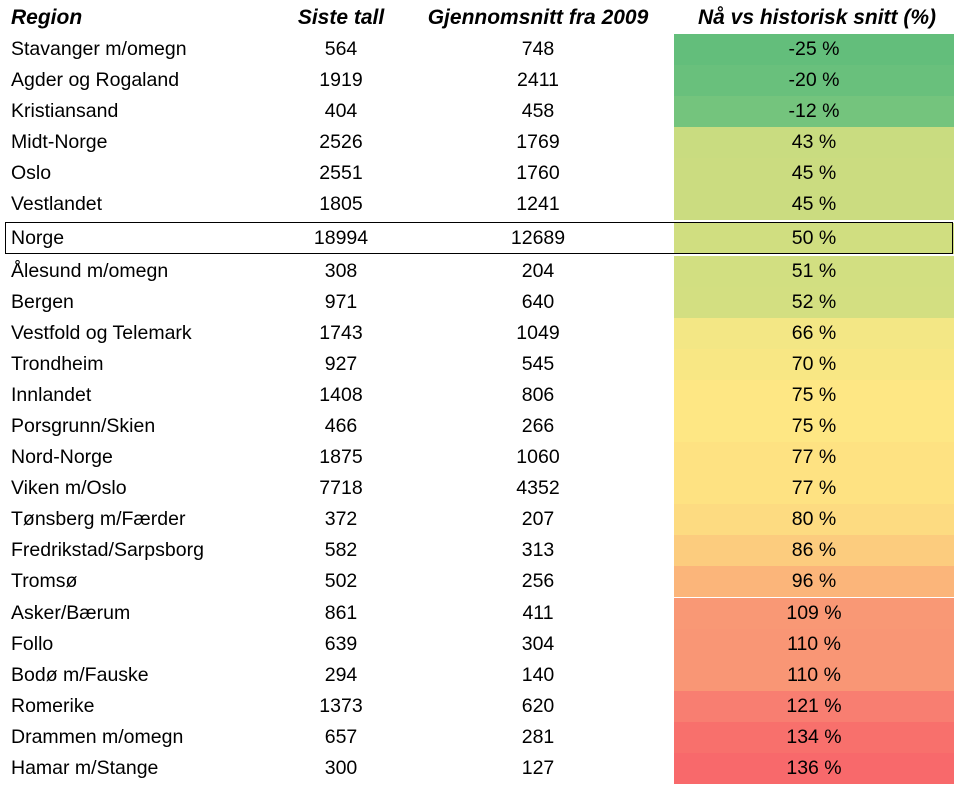 The width and height of the screenshot is (960, 788). Describe the element at coordinates (538, 111) in the screenshot. I see `gjennomsnitt-cell: 458` at that location.